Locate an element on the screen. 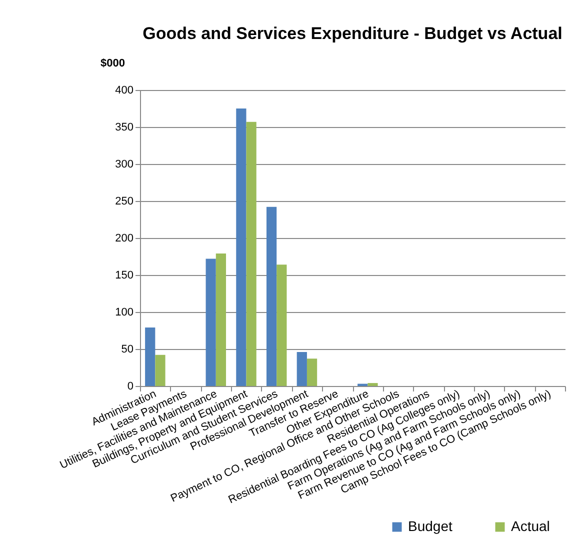  y-tick-label: 250 is located at coordinates (124, 202).